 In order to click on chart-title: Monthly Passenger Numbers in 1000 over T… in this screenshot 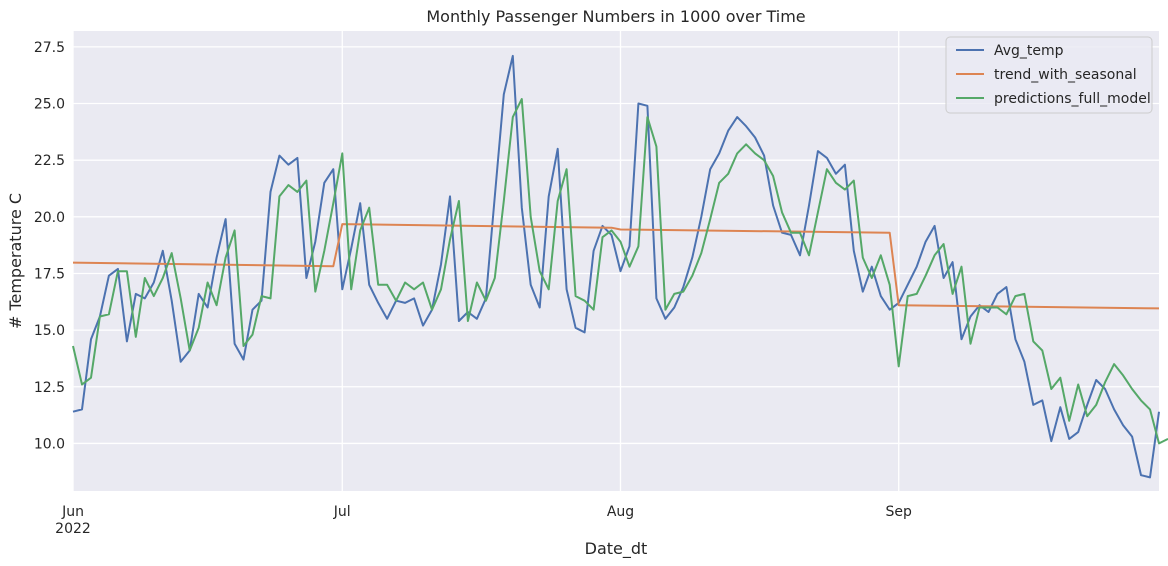, I will do `click(615, 16)`.